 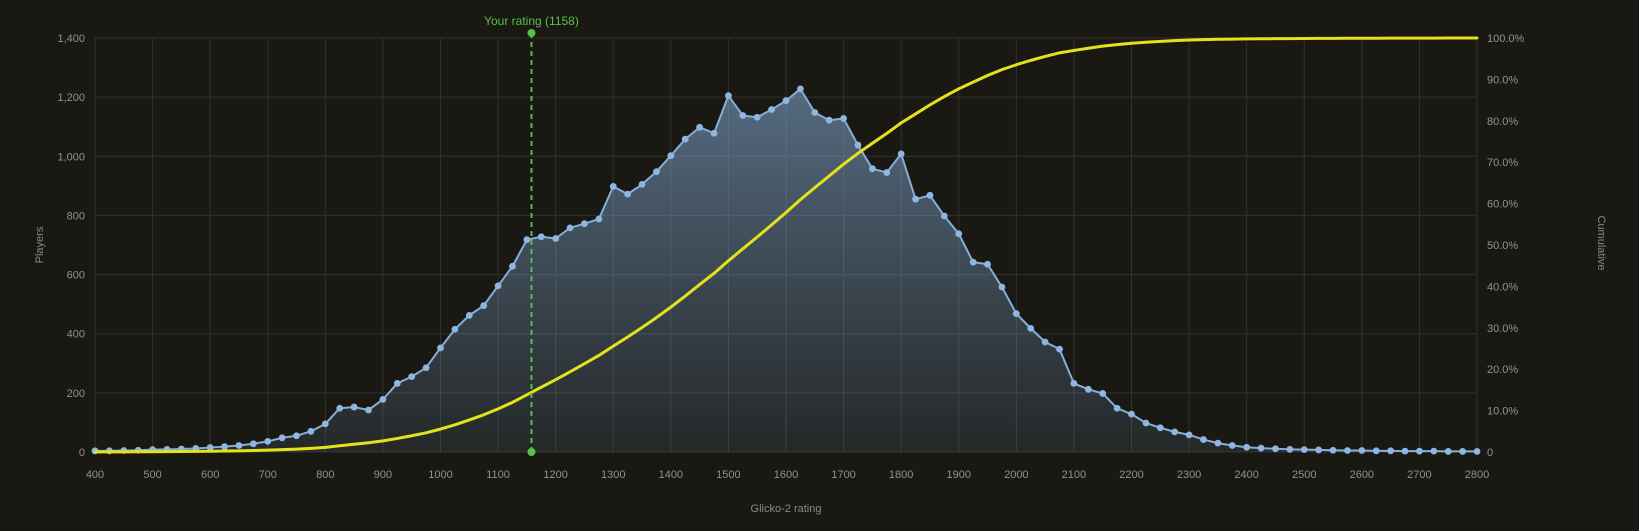 What do you see at coordinates (383, 475) in the screenshot?
I see `svg-text: 900` at bounding box center [383, 475].